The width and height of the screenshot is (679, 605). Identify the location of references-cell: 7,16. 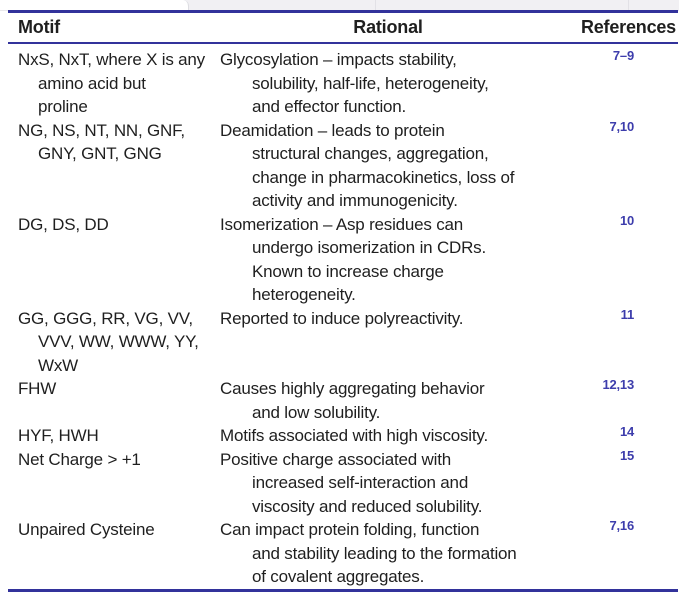
(621, 525).